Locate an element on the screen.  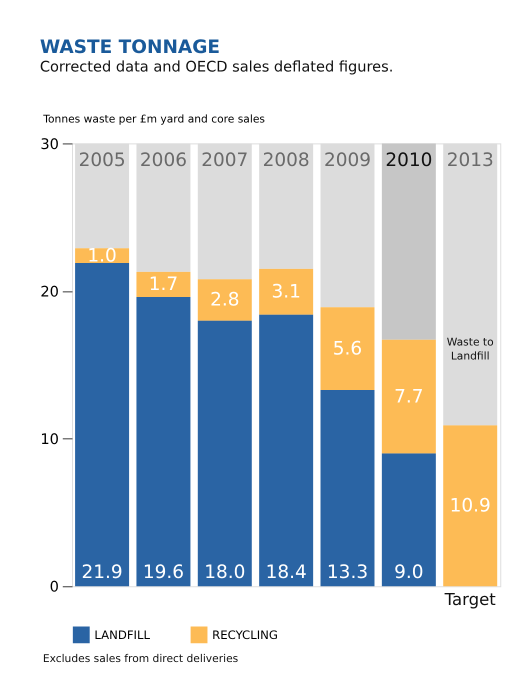
data-label: 1.7 is located at coordinates (163, 285).